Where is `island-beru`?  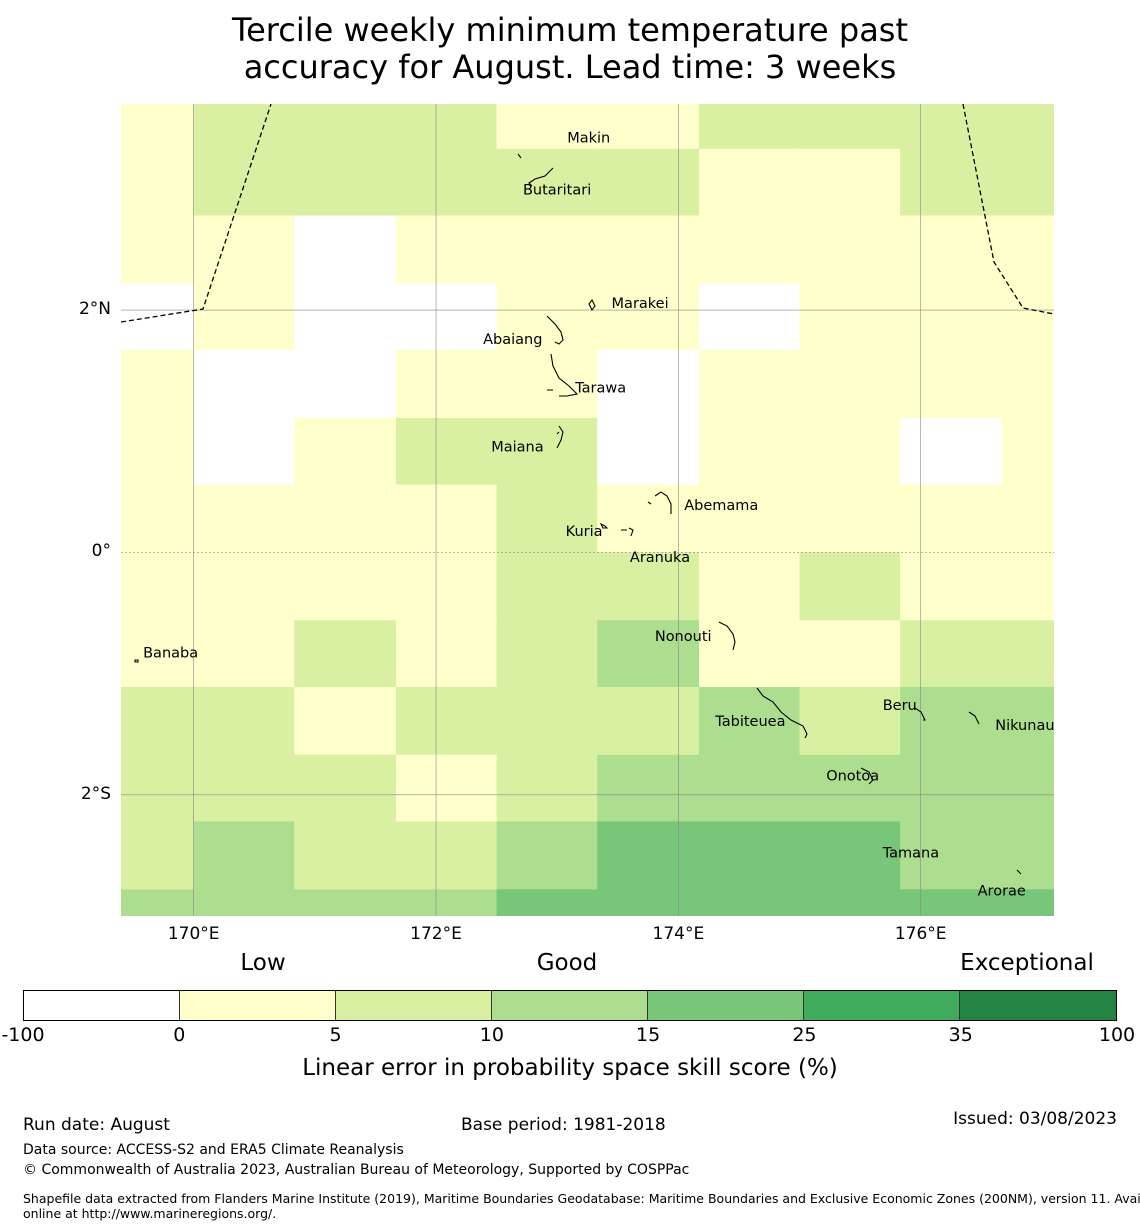 island-beru is located at coordinates (920, 714).